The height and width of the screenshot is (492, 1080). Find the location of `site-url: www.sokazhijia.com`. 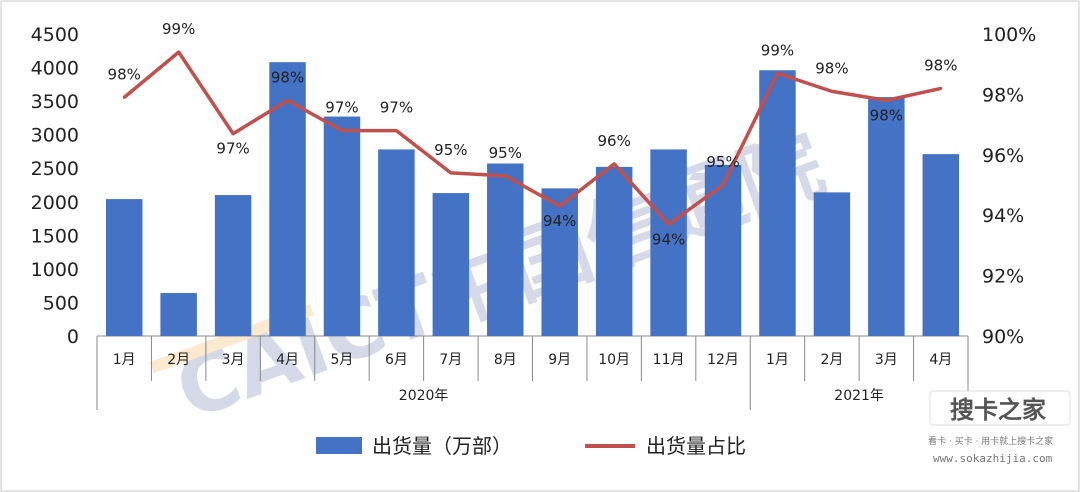

site-url: www.sokazhijia.com is located at coordinates (993, 458).